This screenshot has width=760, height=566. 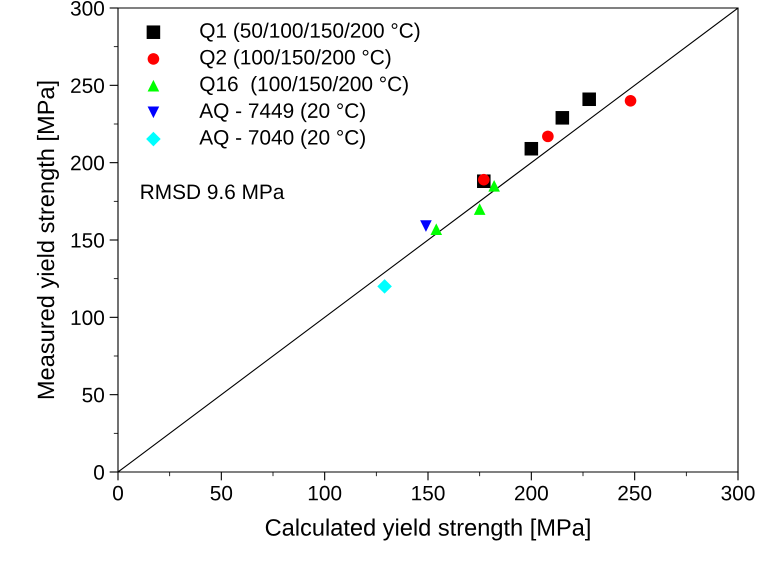 I want to click on legend-label: AQ - 7040 (20 °C), so click(x=282, y=139).